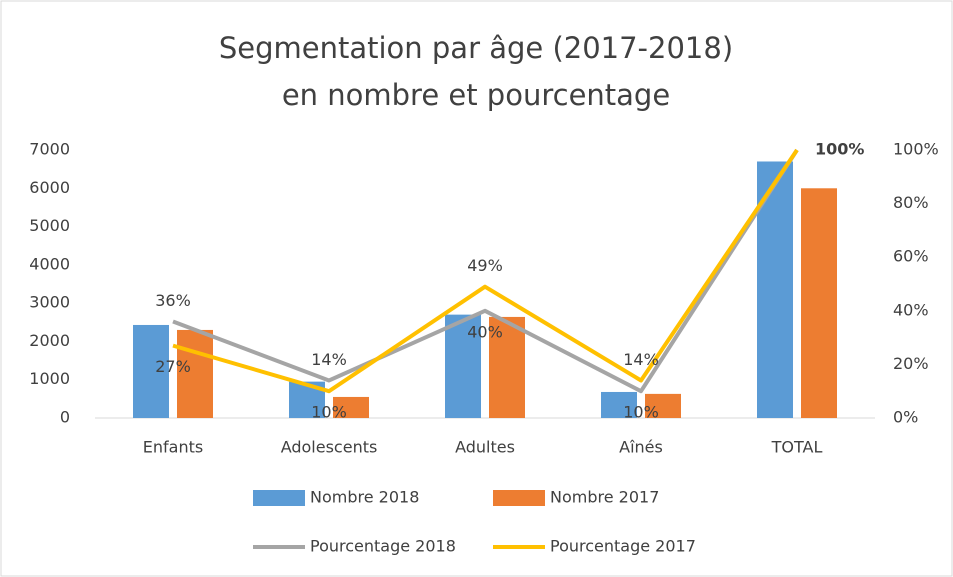 The width and height of the screenshot is (953, 577). What do you see at coordinates (905, 417) in the screenshot?
I see `y2-tick-label: 0%` at bounding box center [905, 417].